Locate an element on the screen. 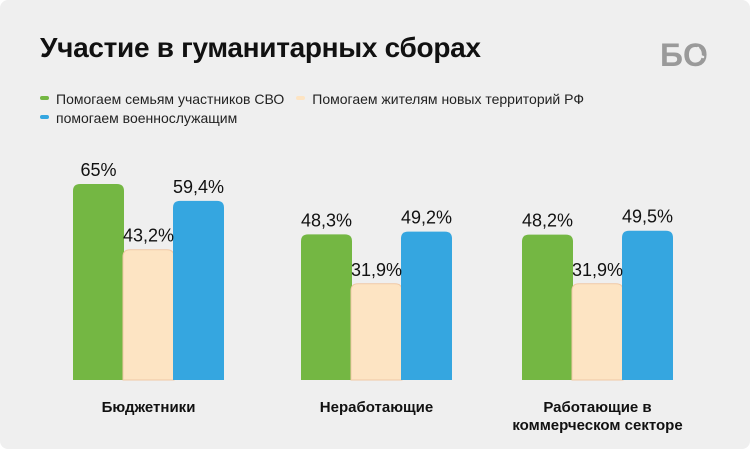 This screenshot has width=750, height=449. legend-item-1: Помогаем семьям участников СВО is located at coordinates (162, 99).